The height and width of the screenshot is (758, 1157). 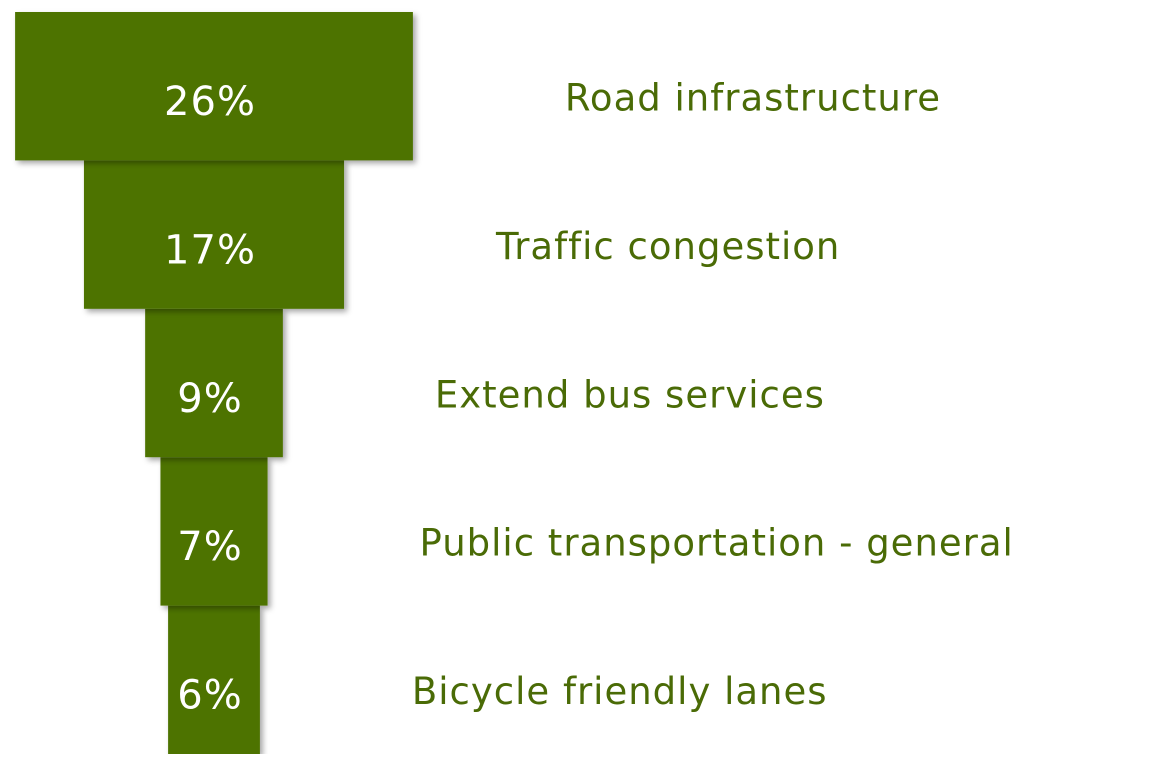 What do you see at coordinates (209, 696) in the screenshot?
I see `value-label: 6%` at bounding box center [209, 696].